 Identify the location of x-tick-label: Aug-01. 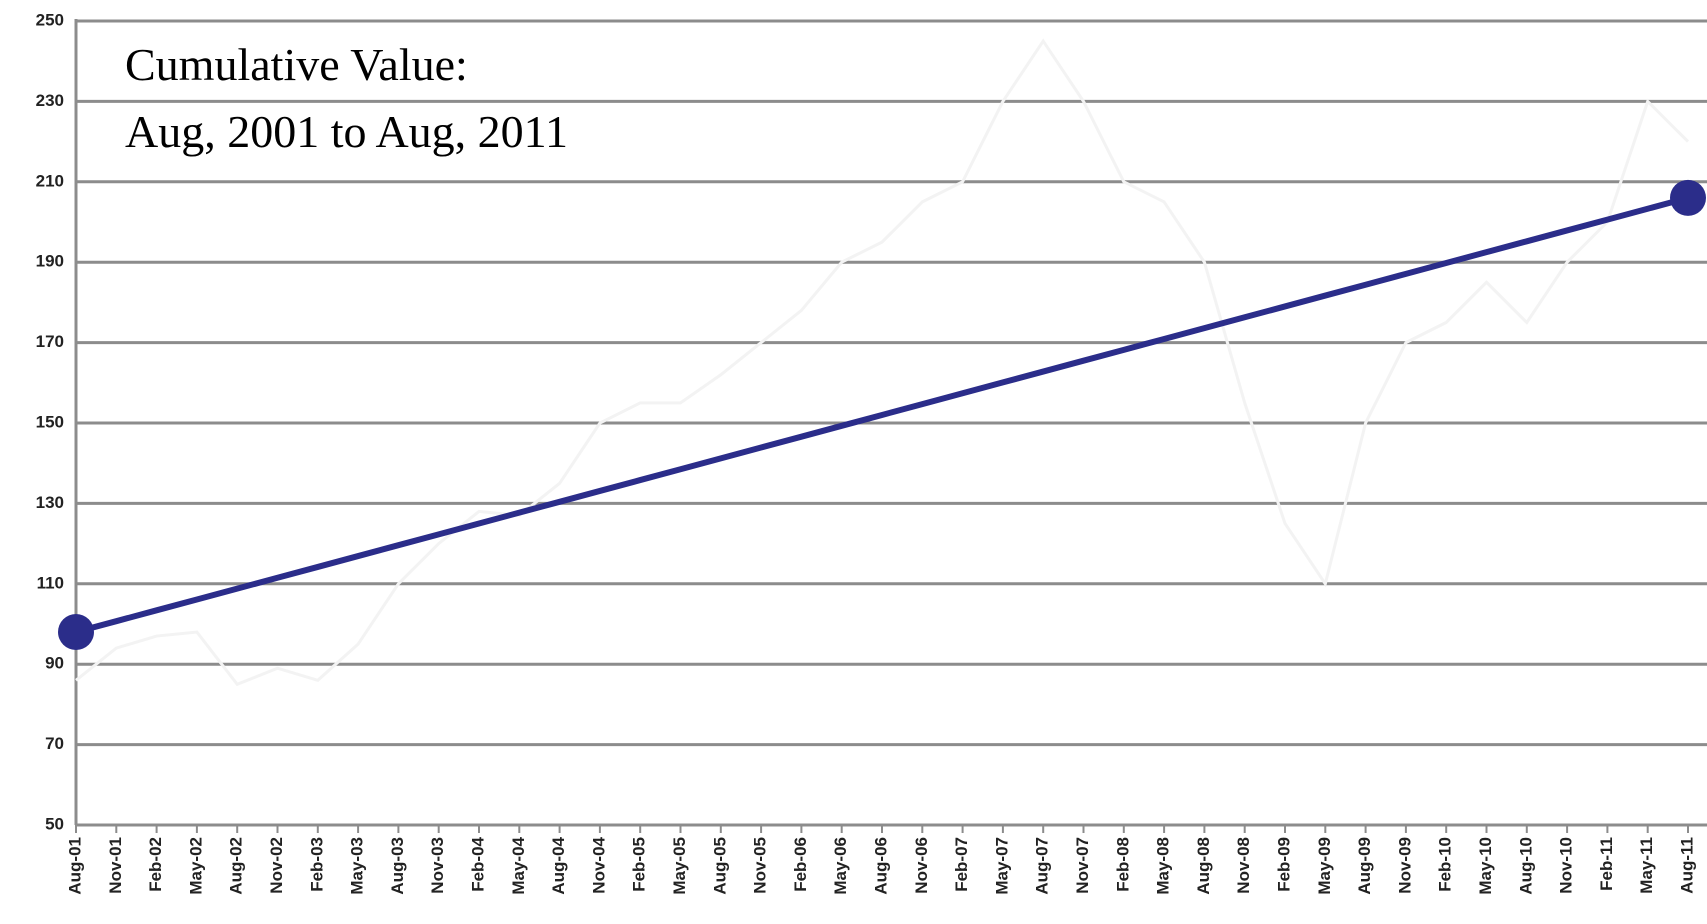
(74, 866).